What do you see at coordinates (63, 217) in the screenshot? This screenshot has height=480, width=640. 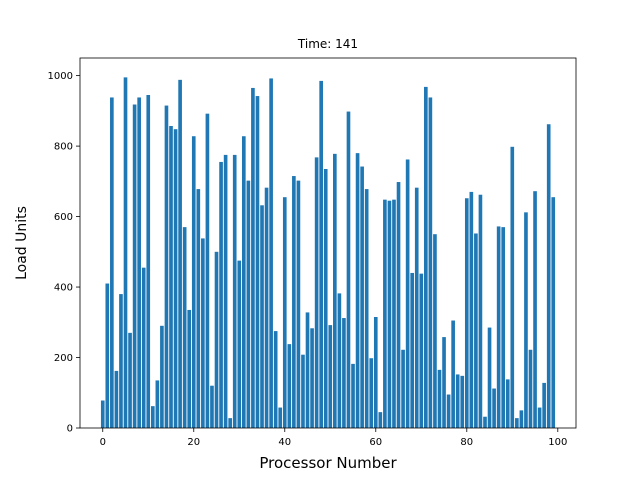 I see `y-tick-label: 600` at bounding box center [63, 217].